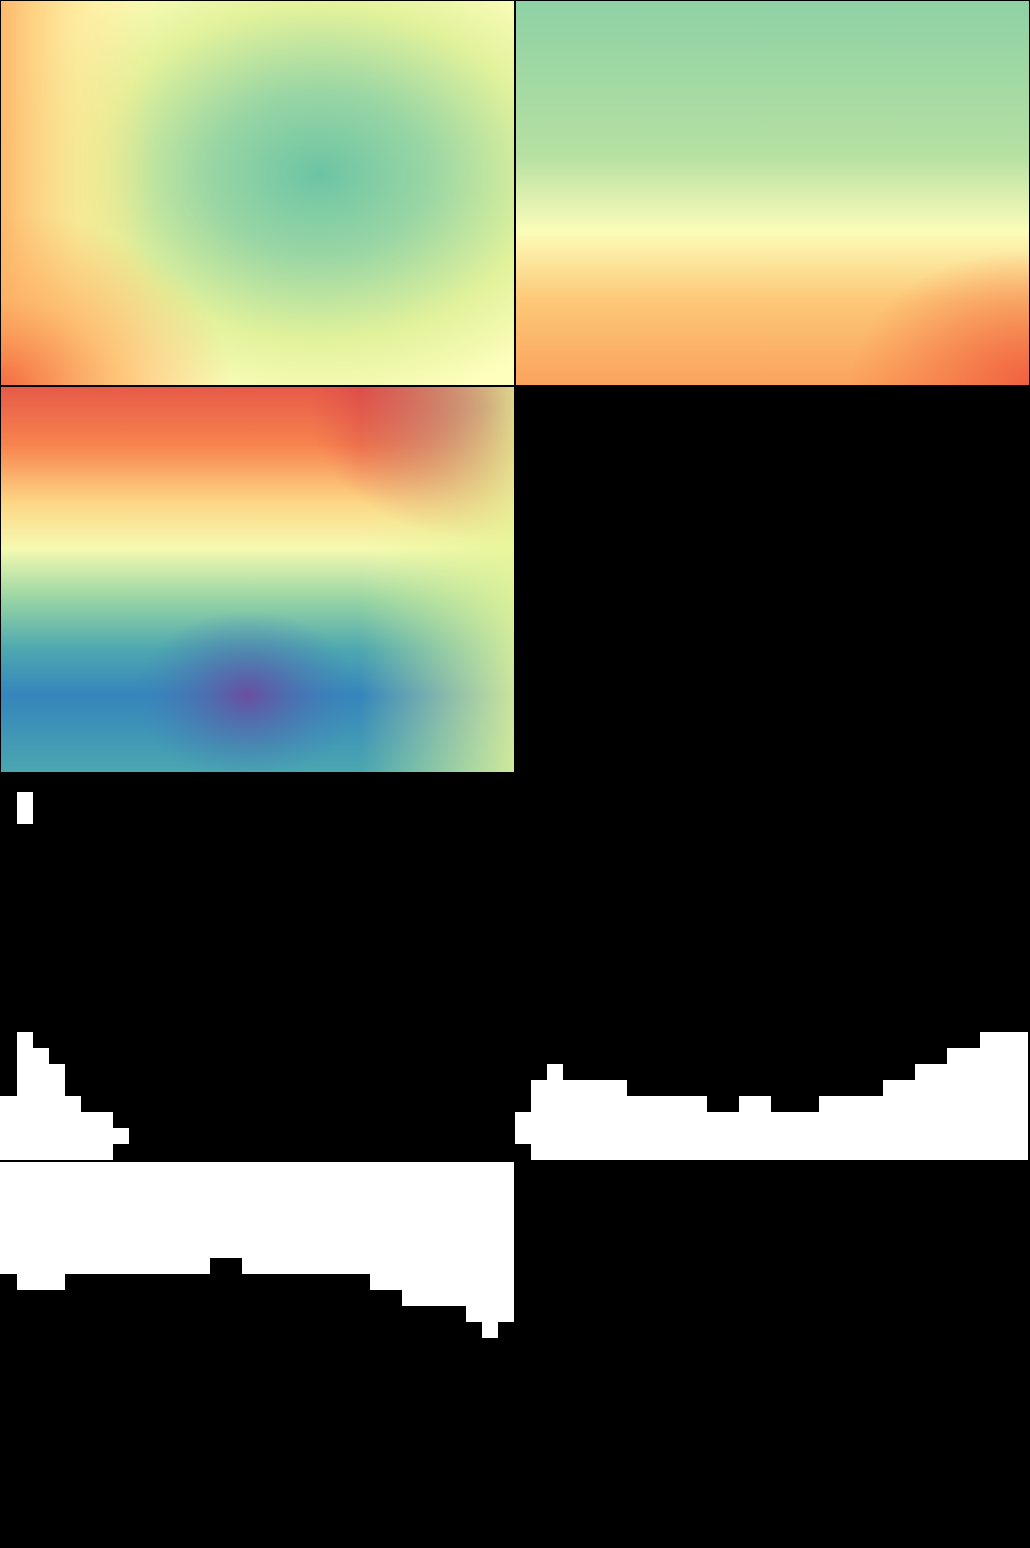 This screenshot has height=1548, width=1030. I want to click on mask-block, so click(25, 808).